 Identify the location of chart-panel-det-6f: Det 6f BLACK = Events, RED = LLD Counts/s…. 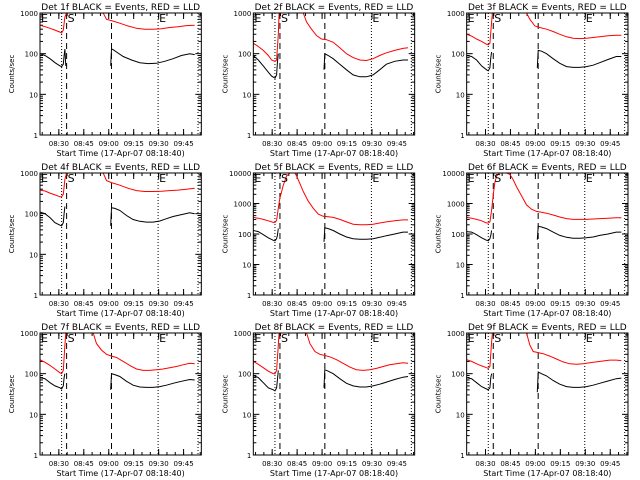
(532, 240).